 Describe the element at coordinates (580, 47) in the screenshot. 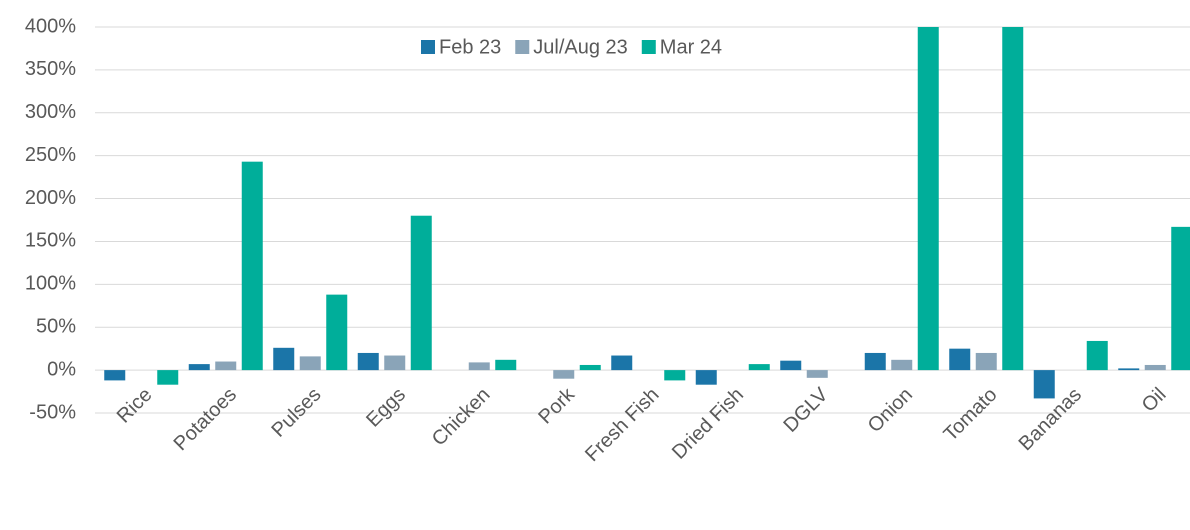

I see `legend-label: Jul/Aug 23` at that location.